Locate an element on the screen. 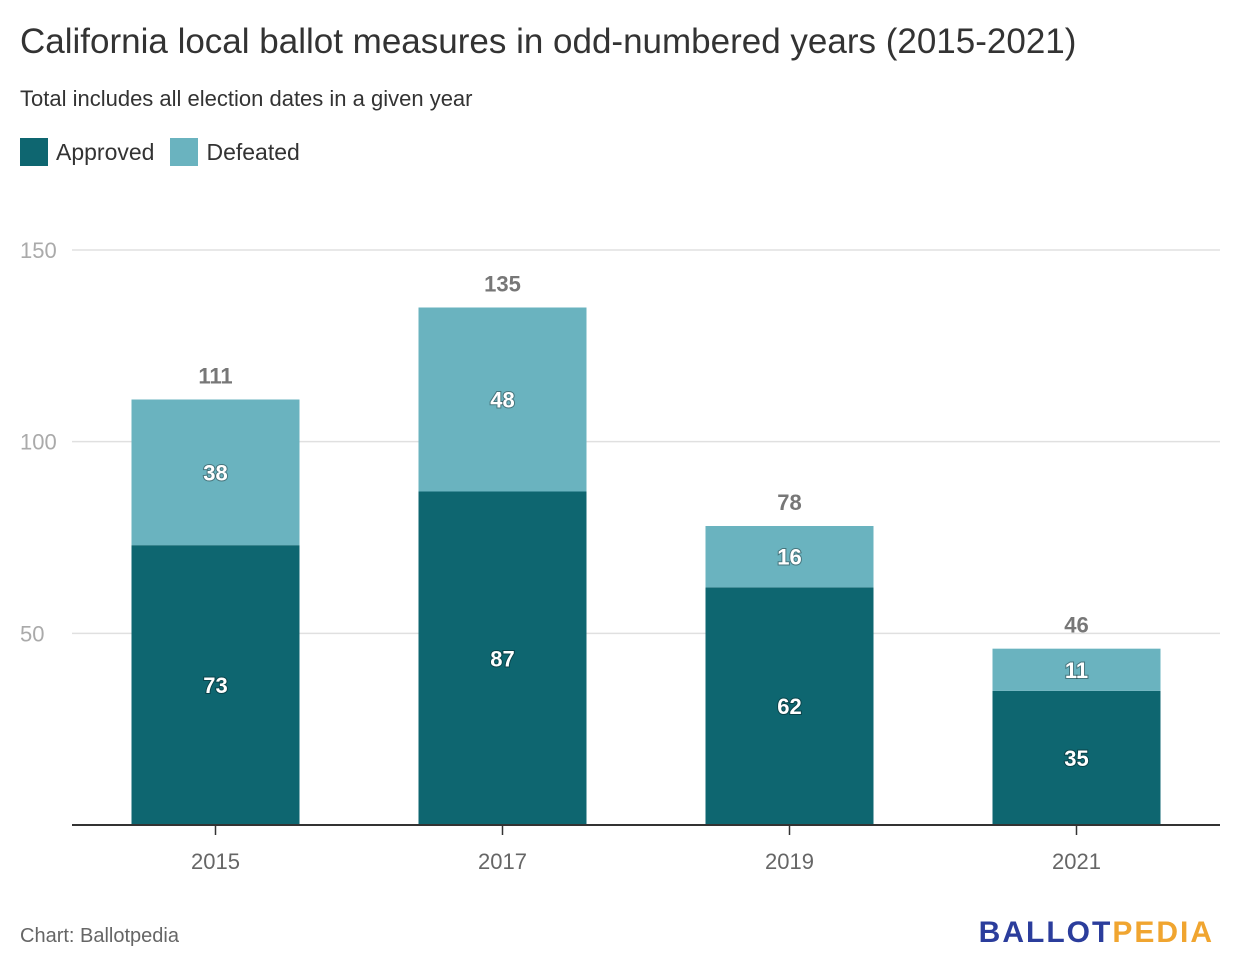  ballotpedia-logo: BALLOTPEDIA is located at coordinates (1096, 933).